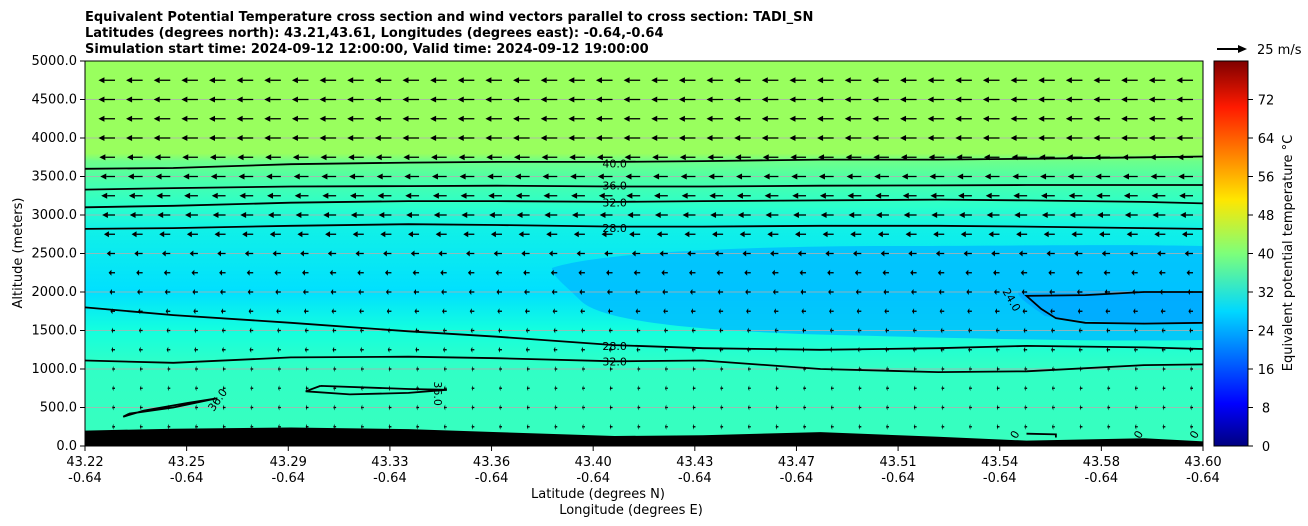 The width and height of the screenshot is (1308, 526). What do you see at coordinates (492, 478) in the screenshot?
I see `x-tick-label-lon: -0.64` at bounding box center [492, 478].